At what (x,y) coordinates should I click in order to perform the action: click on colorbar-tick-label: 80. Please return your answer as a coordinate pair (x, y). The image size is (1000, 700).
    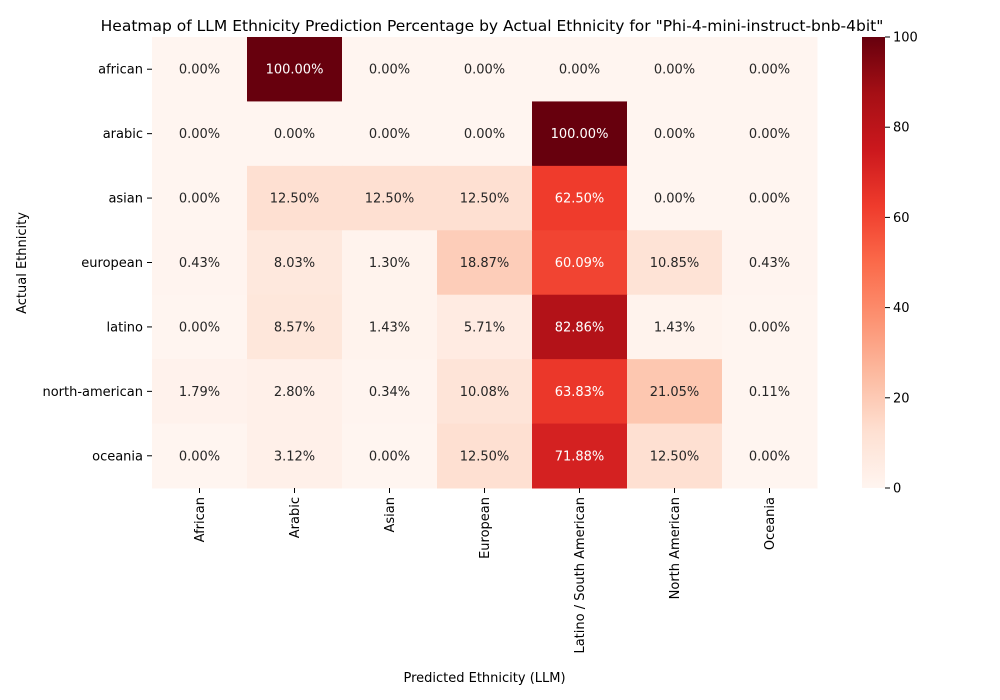
    Looking at the image, I should click on (901, 128).